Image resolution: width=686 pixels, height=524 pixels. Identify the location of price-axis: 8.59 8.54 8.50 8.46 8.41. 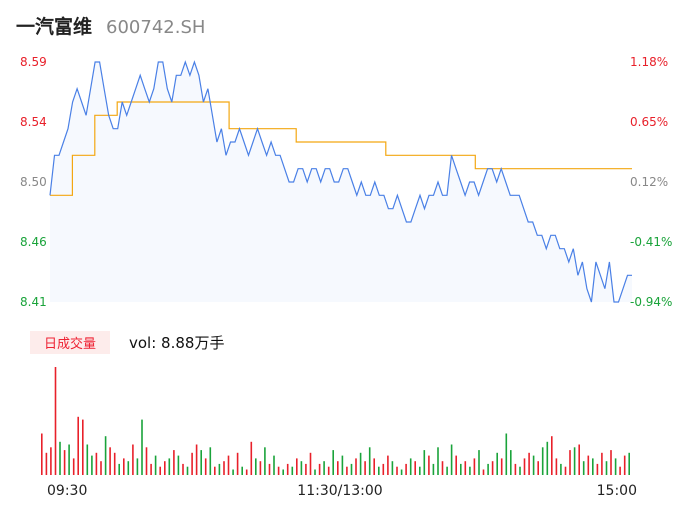
(33, 182).